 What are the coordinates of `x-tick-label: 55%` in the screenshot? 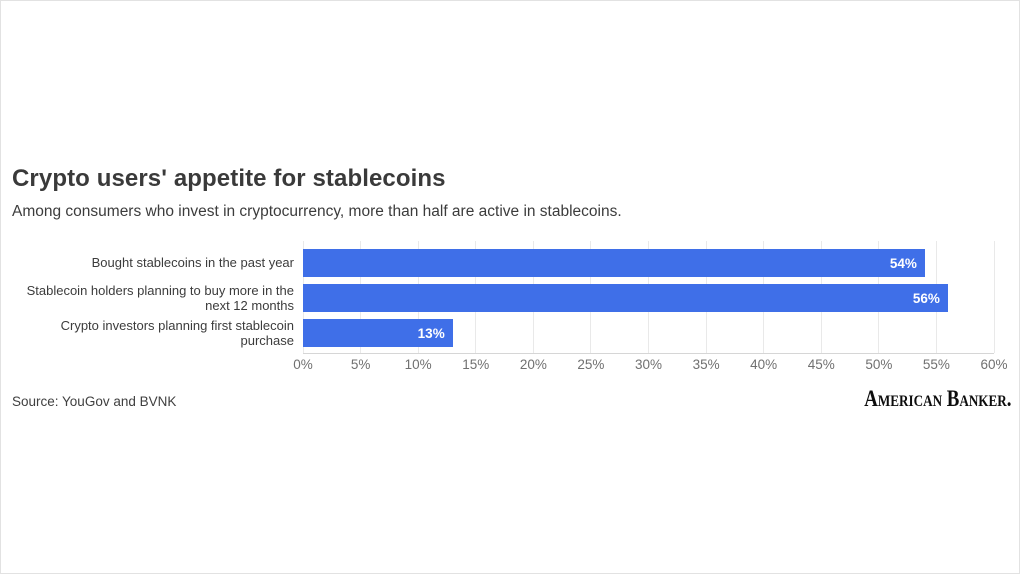 It's located at (936, 364).